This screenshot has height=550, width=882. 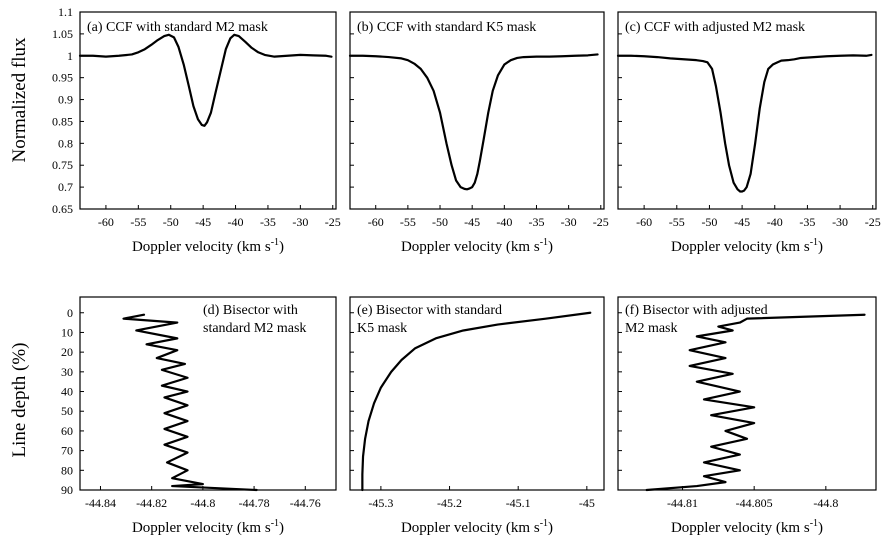 What do you see at coordinates (67, 332) in the screenshot?
I see `panel-d-y-tick-label: 10` at bounding box center [67, 332].